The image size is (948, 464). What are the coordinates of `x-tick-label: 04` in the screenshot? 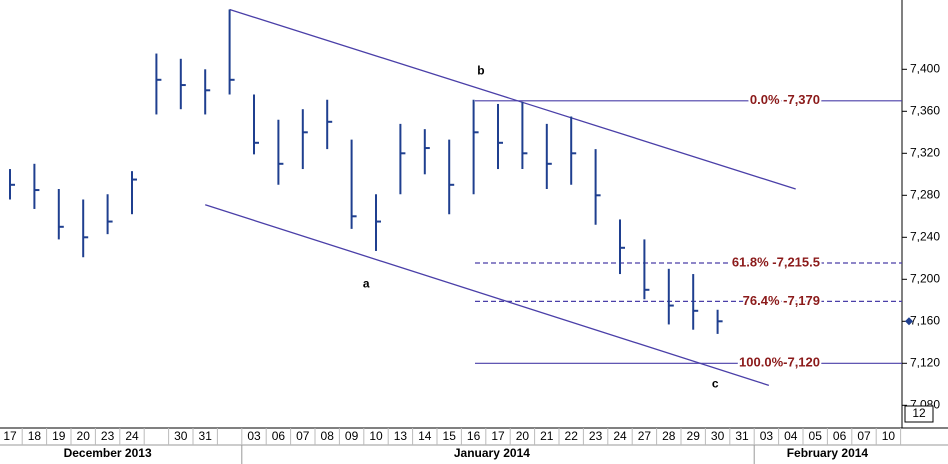 It's located at (791, 436).